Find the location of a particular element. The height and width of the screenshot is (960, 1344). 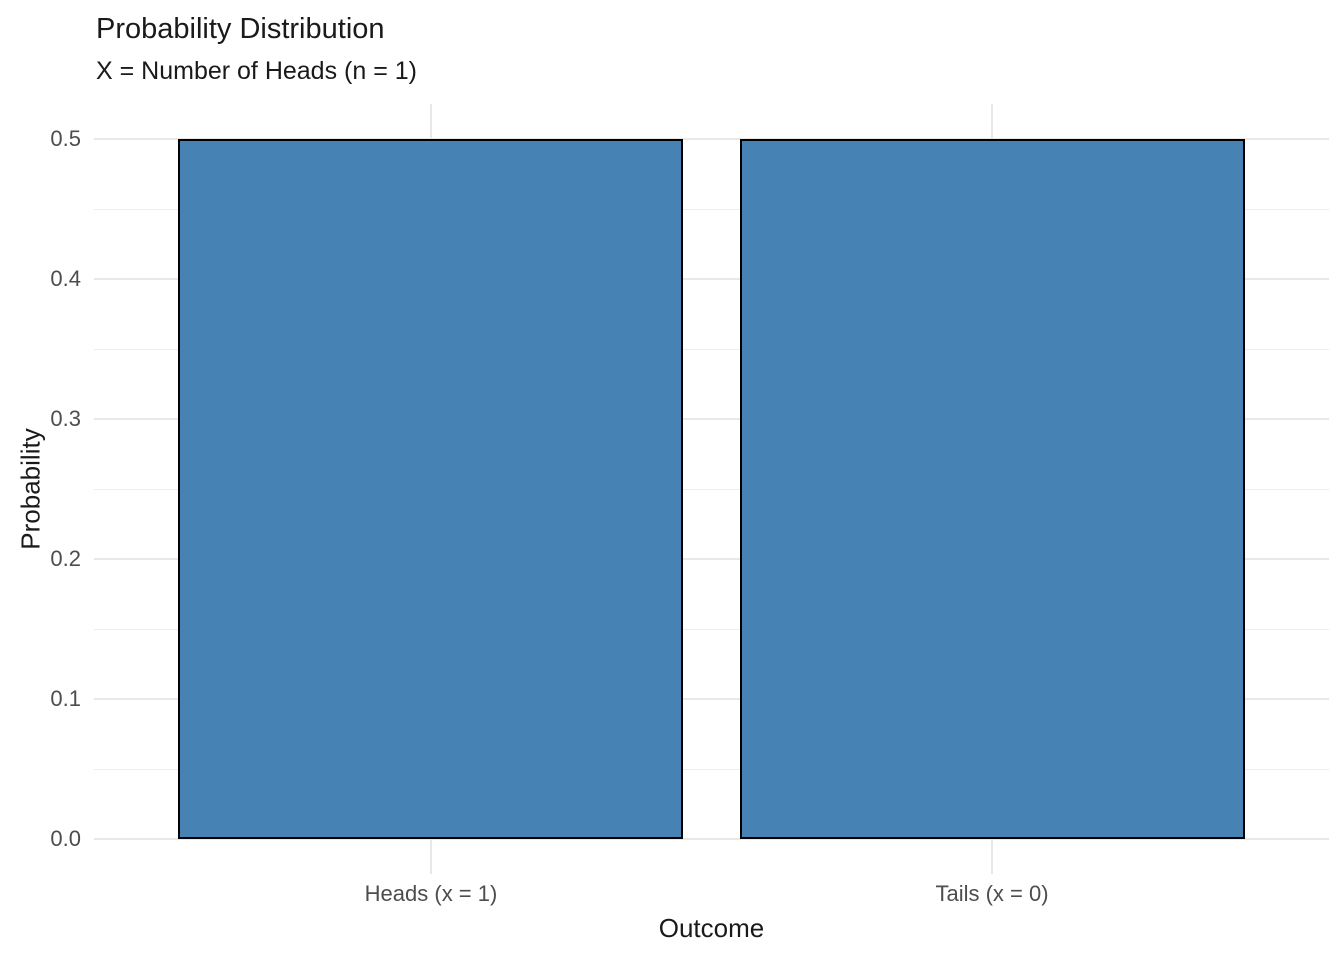

x-tick-label: Tails (x = 0) is located at coordinates (992, 893).